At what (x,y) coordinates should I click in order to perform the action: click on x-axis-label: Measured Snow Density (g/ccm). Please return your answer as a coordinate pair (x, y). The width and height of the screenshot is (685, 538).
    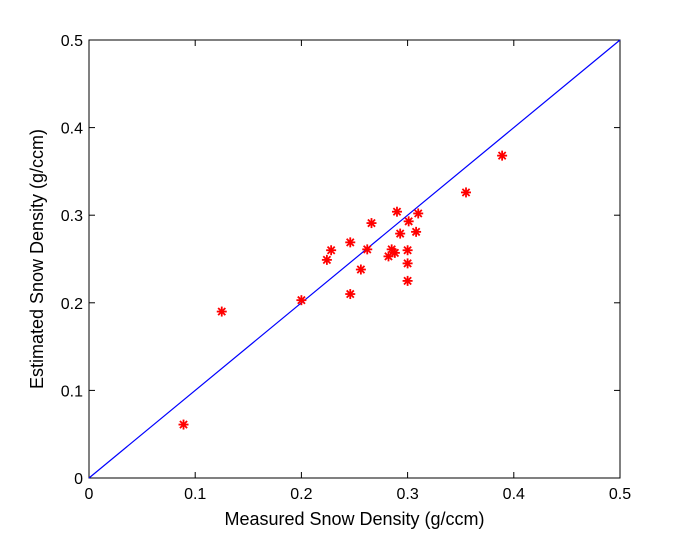
    Looking at the image, I should click on (354, 519).